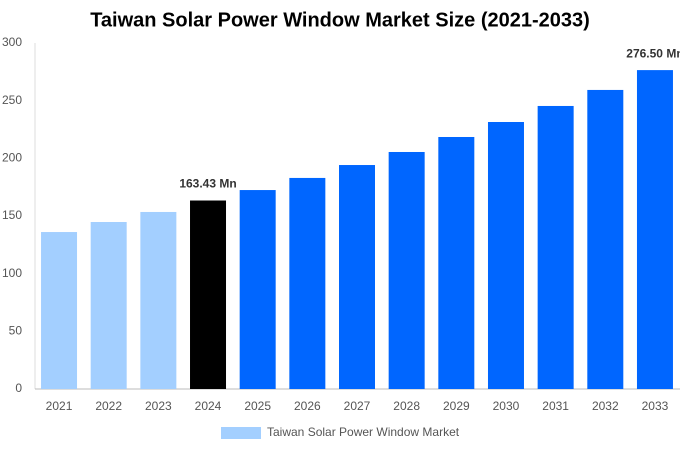 This screenshot has width=680, height=450. Describe the element at coordinates (605, 406) in the screenshot. I see `x-tick-label: 2032` at that location.